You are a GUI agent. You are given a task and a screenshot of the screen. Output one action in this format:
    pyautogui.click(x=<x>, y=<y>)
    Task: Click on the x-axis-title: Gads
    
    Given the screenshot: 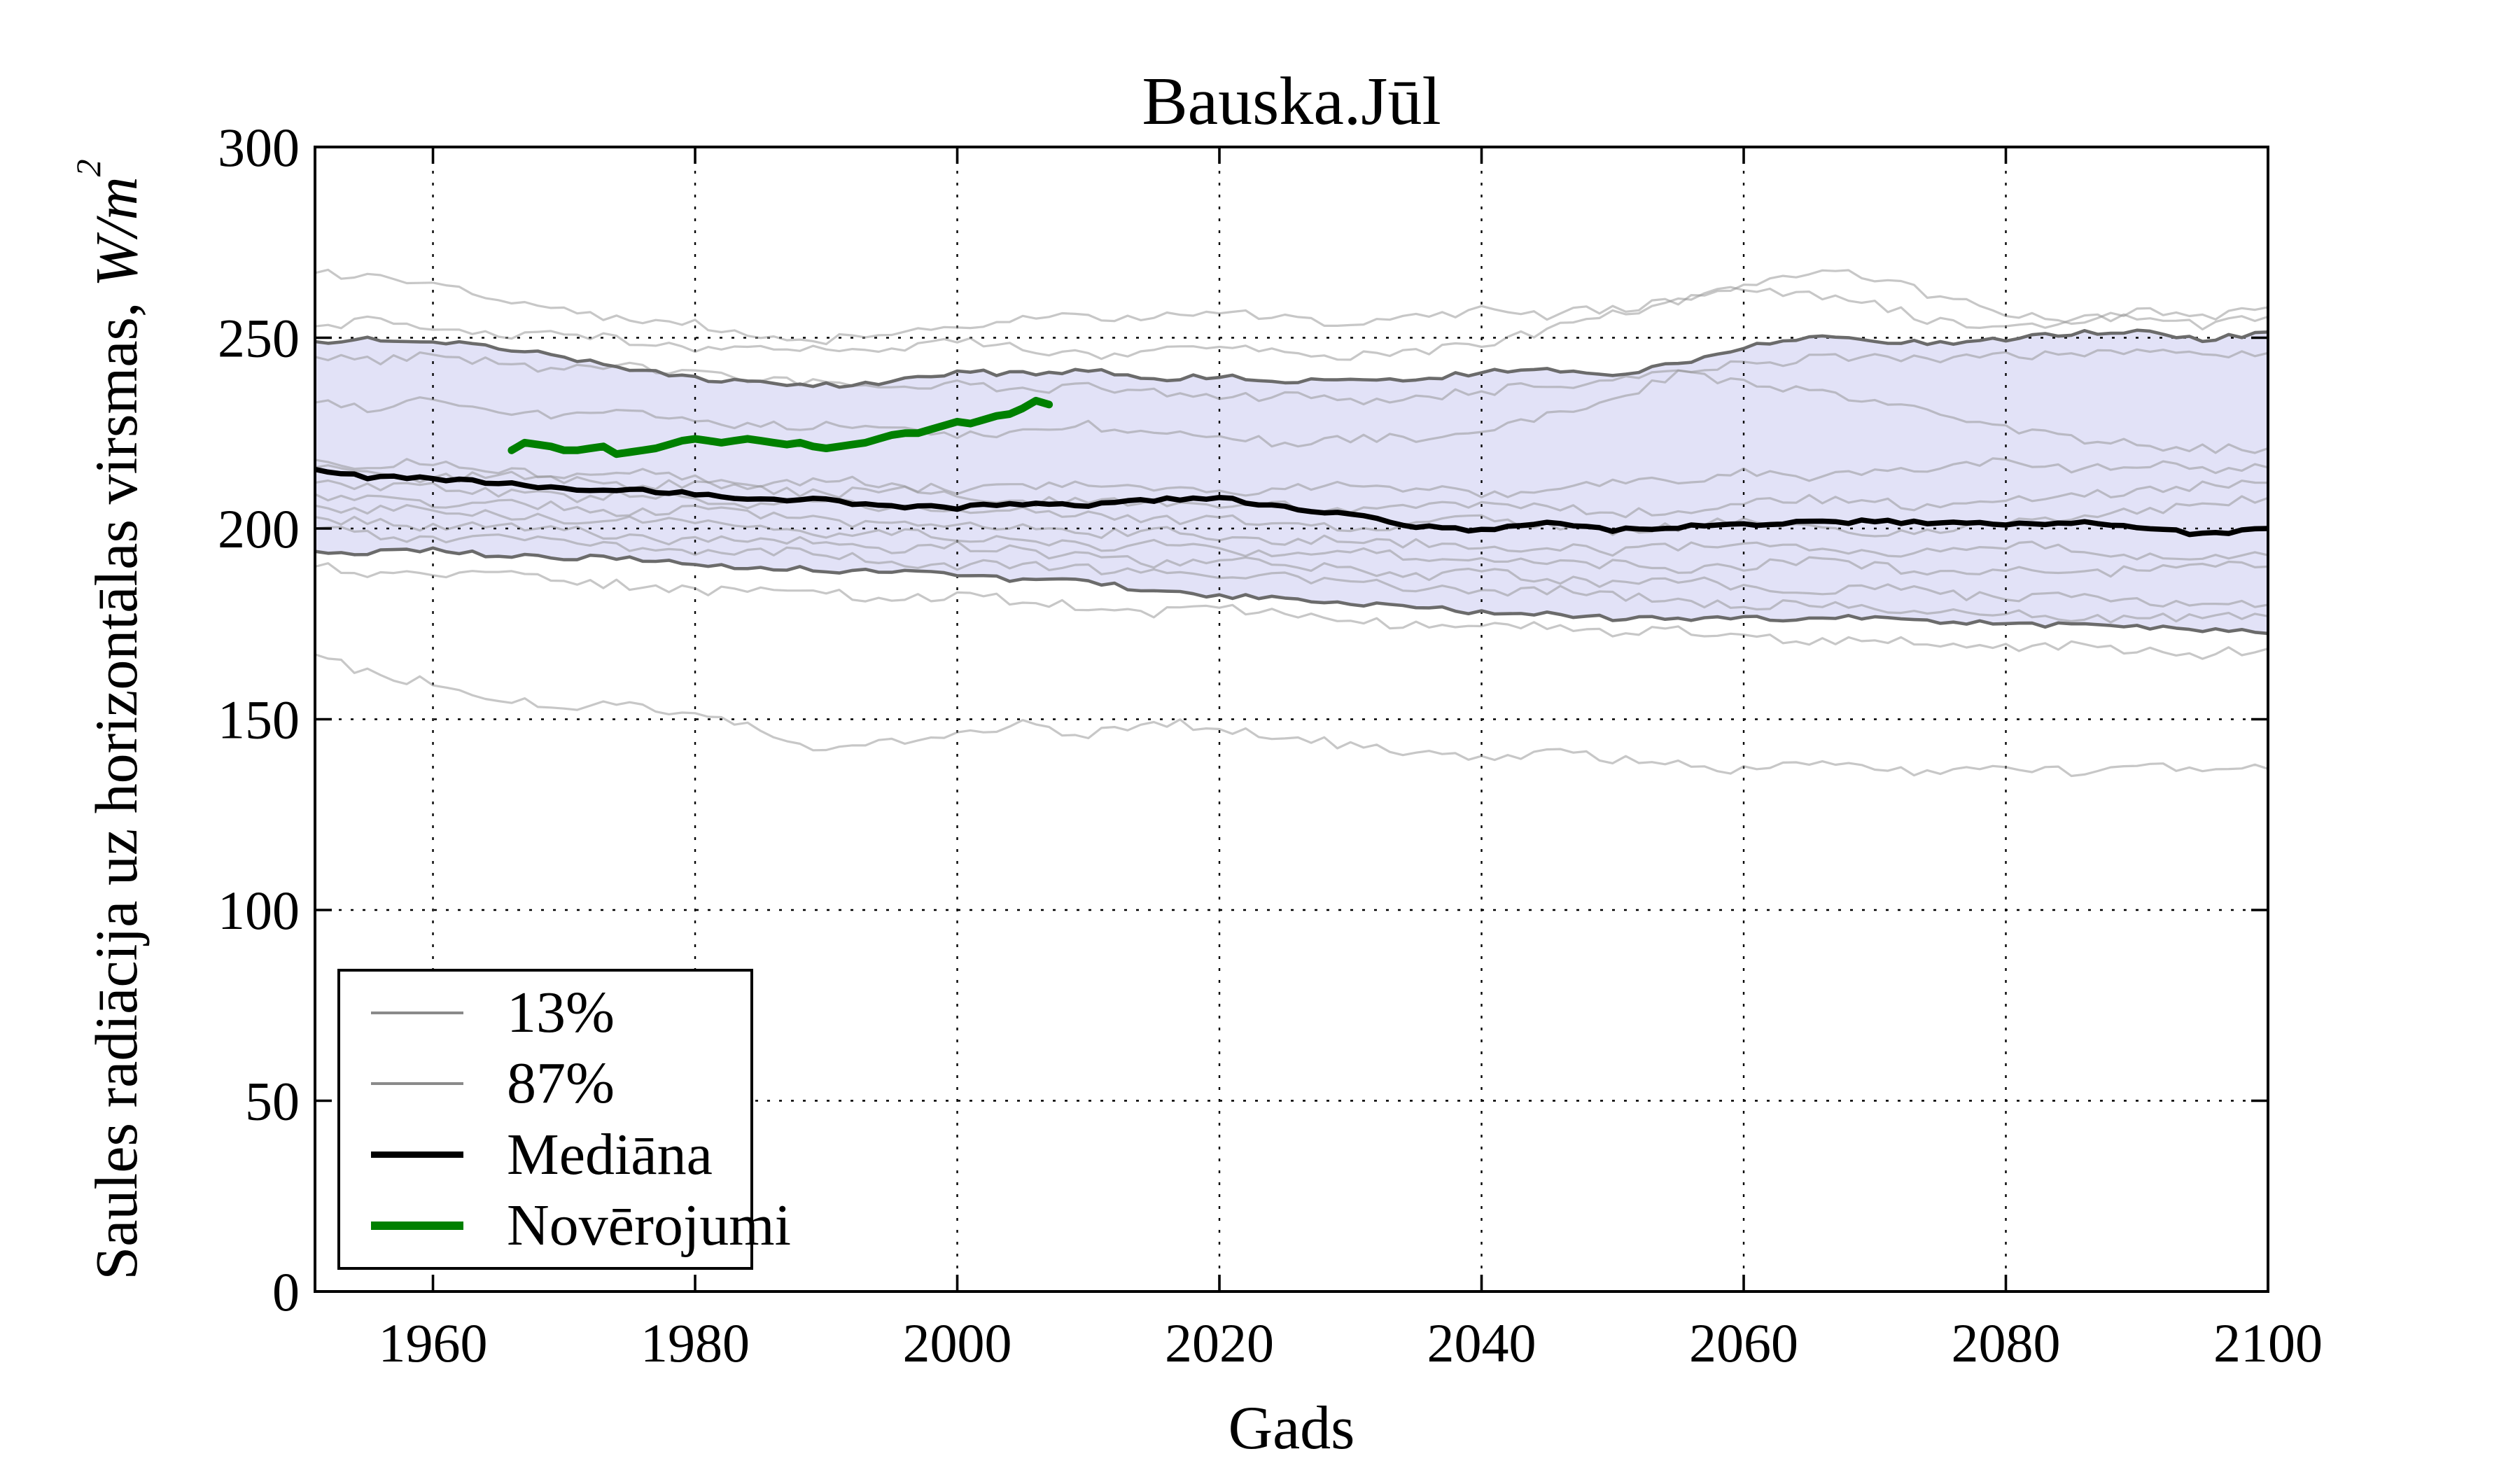 What is the action you would take?
    pyautogui.click(x=1291, y=1428)
    